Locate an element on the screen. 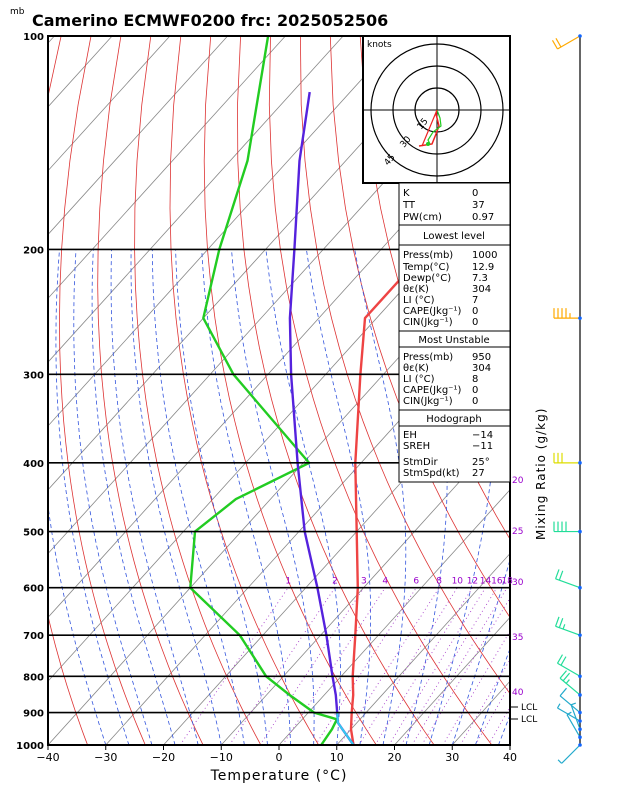  hodograph-storm-vector is located at coordinates (429, 128).